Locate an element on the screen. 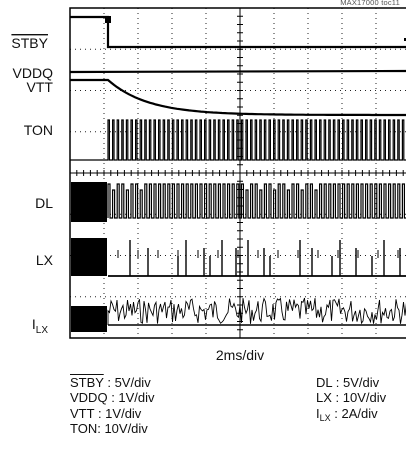 The height and width of the screenshot is (458, 406). channel-label-lx: LX is located at coordinates (45, 260).